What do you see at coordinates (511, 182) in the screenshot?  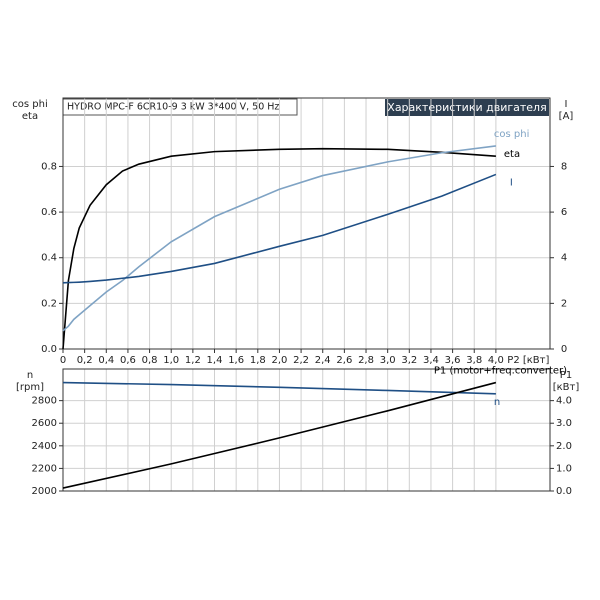 I see `series-label: I` at bounding box center [511, 182].